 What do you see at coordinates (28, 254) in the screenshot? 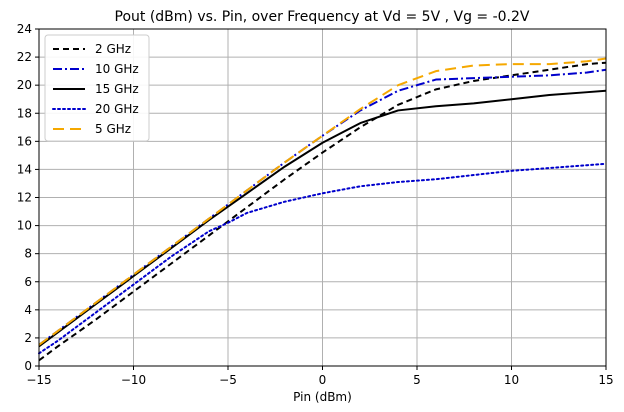
I see `y-tick-label: 8` at bounding box center [28, 254].